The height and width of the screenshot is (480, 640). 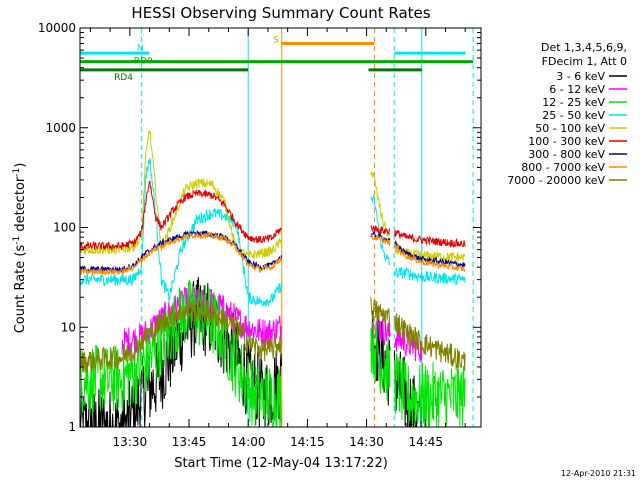 I want to click on legend-entry-label: 50 - 100 keV, so click(x=570, y=128).